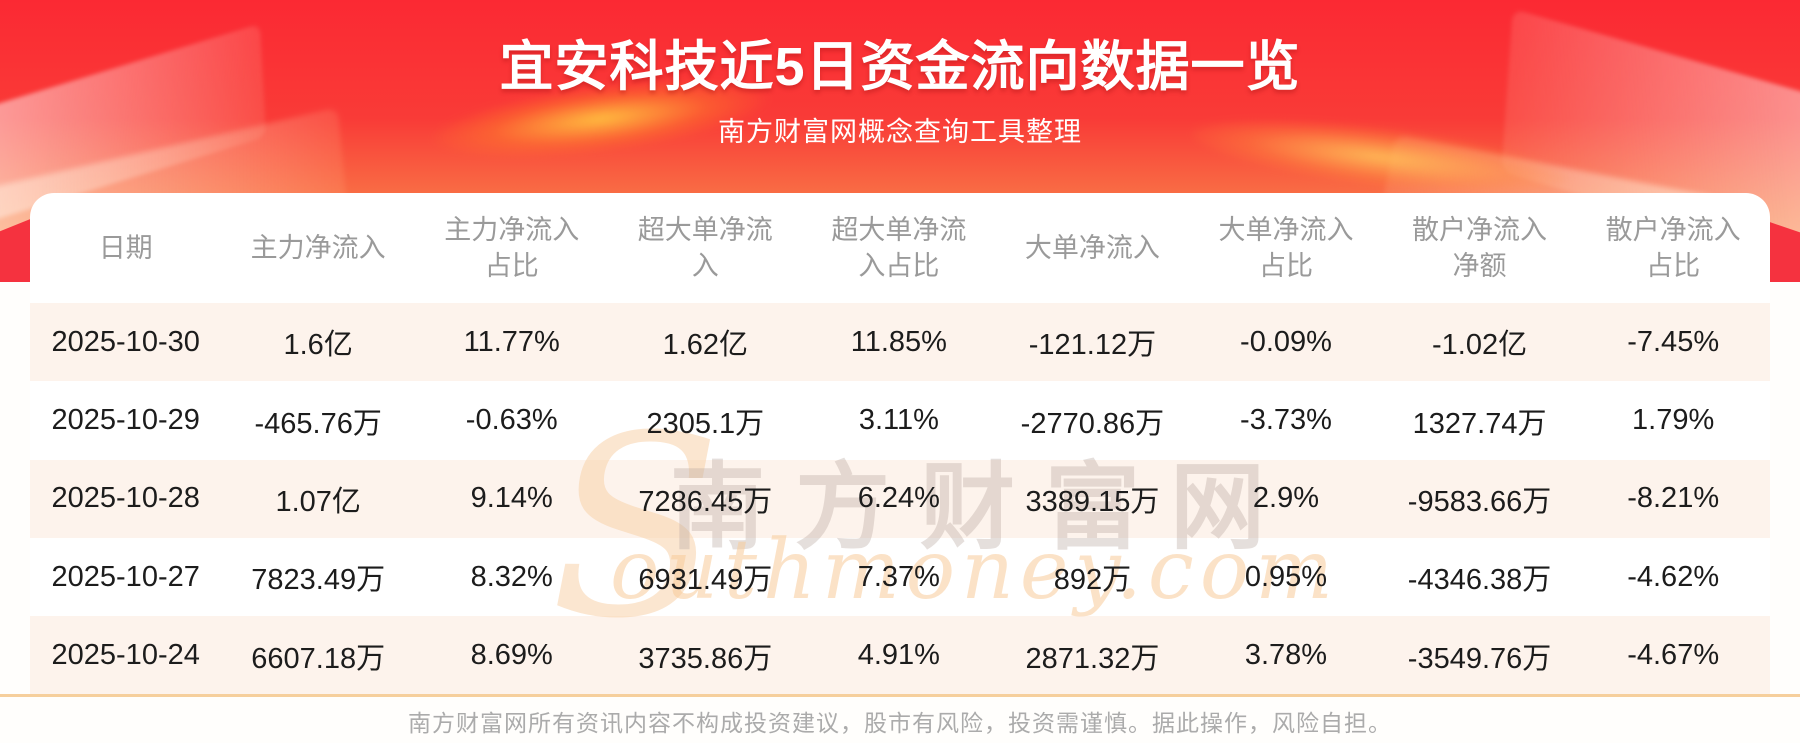 The height and width of the screenshot is (743, 1800). What do you see at coordinates (318, 247) in the screenshot?
I see `column-header-main-net-inflow: 主力净流入` at bounding box center [318, 247].